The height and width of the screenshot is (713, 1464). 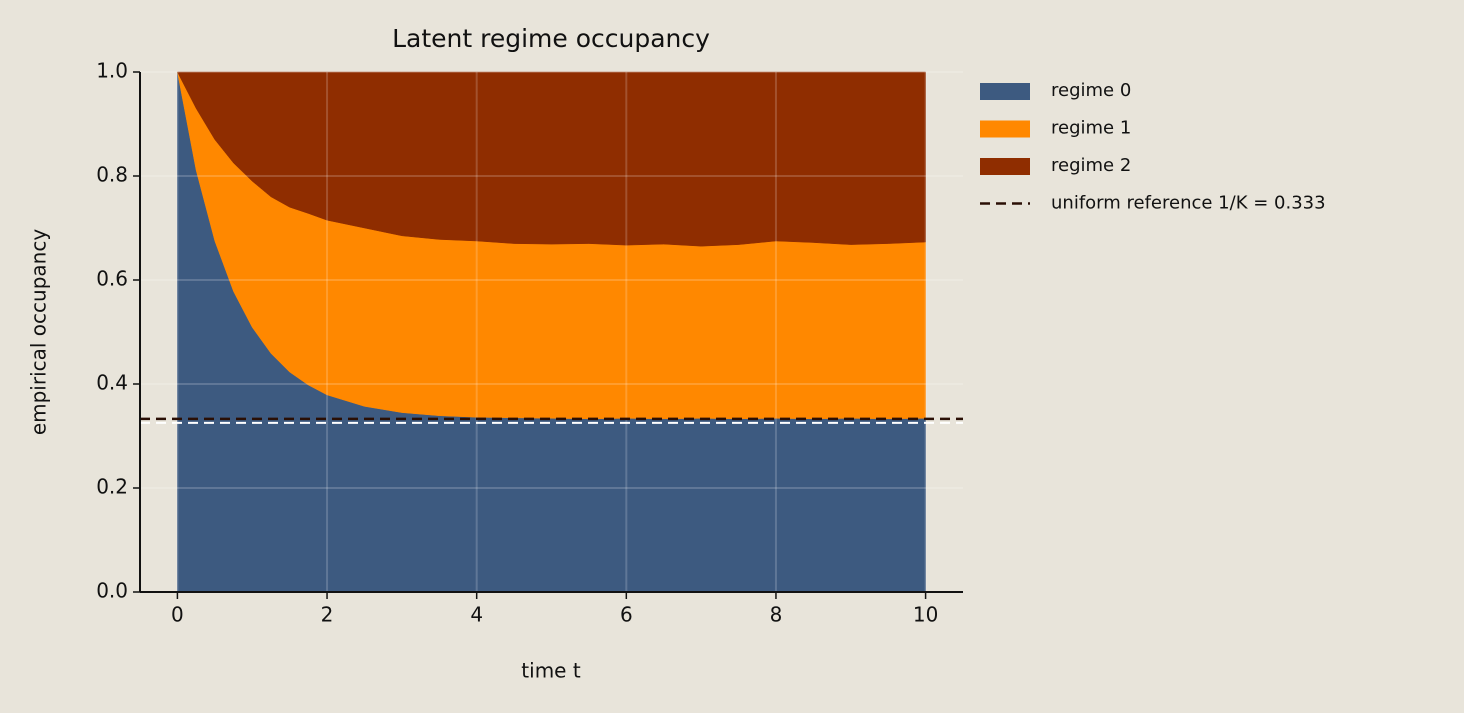 What do you see at coordinates (551, 671) in the screenshot?
I see `x-axis-label: time t` at bounding box center [551, 671].